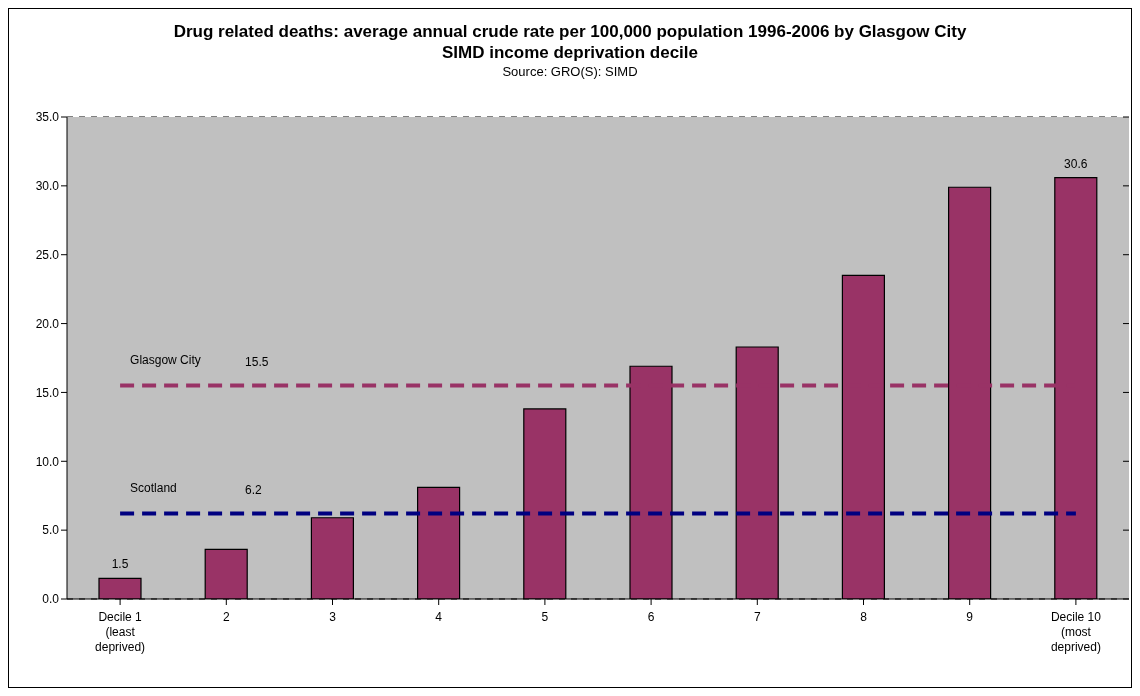 The image size is (1140, 696). What do you see at coordinates (757, 617) in the screenshot?
I see `x-tick-label: 7` at bounding box center [757, 617].